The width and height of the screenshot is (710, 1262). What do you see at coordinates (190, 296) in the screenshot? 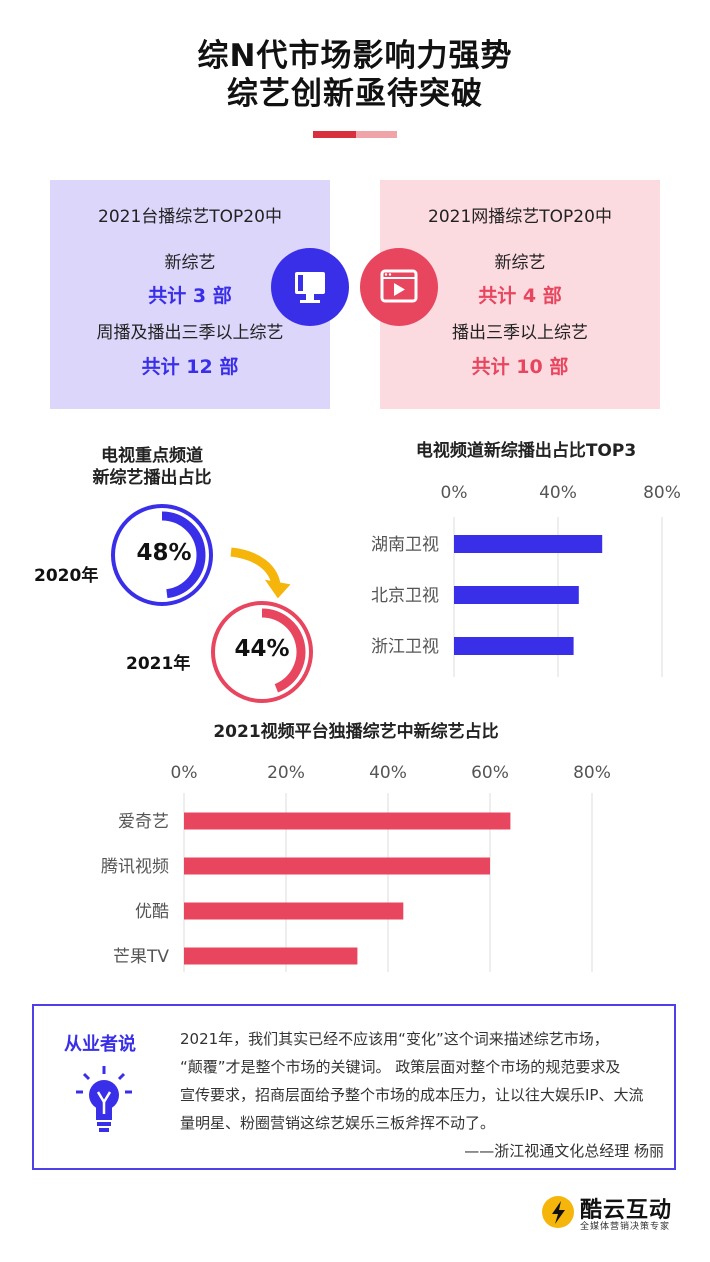
I see `tv-new-count: 共计 3 部` at bounding box center [190, 296].